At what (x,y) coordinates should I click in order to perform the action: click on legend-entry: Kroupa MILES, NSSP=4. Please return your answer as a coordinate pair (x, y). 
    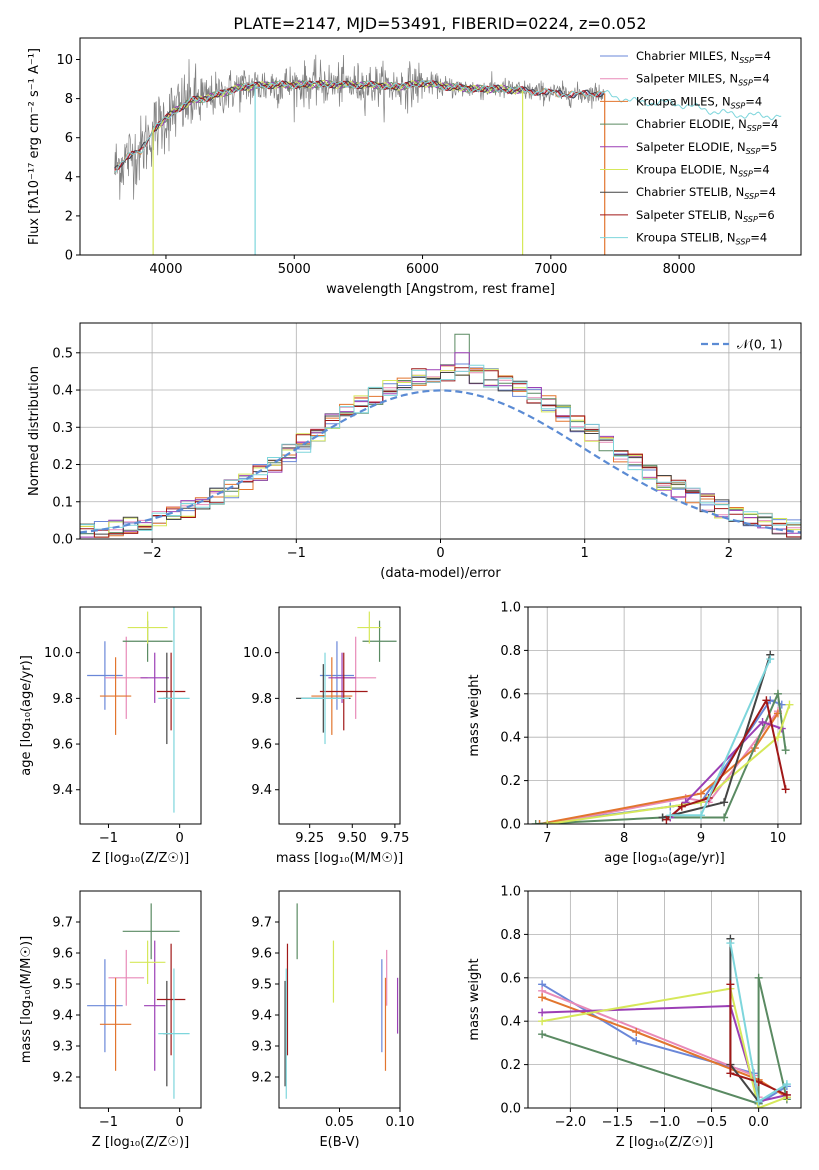
    Looking at the image, I should click on (699, 102).